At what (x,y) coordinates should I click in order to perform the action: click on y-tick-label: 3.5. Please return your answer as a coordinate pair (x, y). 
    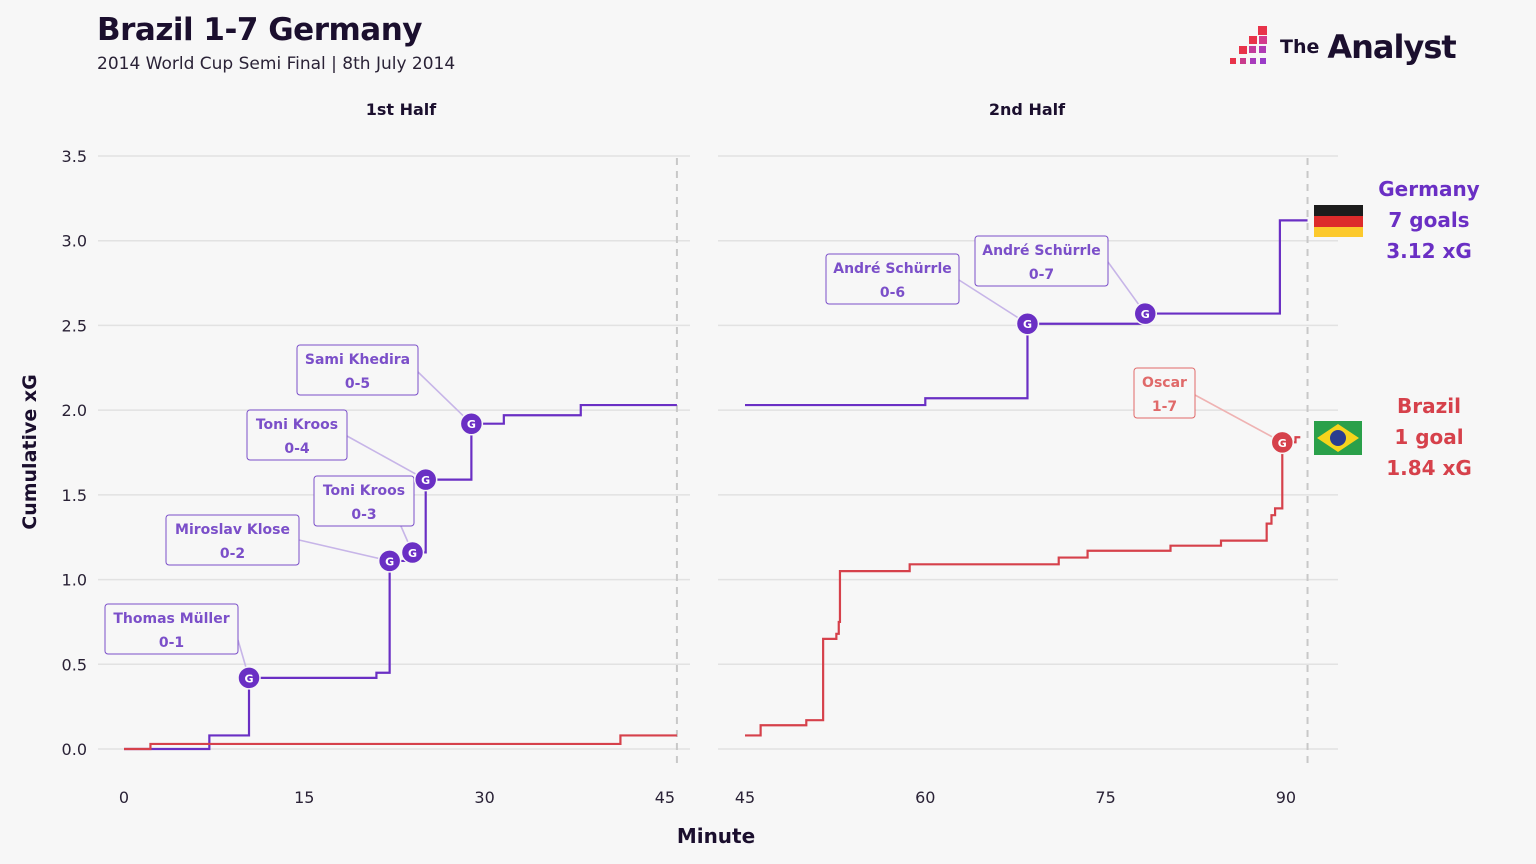
    Looking at the image, I should click on (74, 156).